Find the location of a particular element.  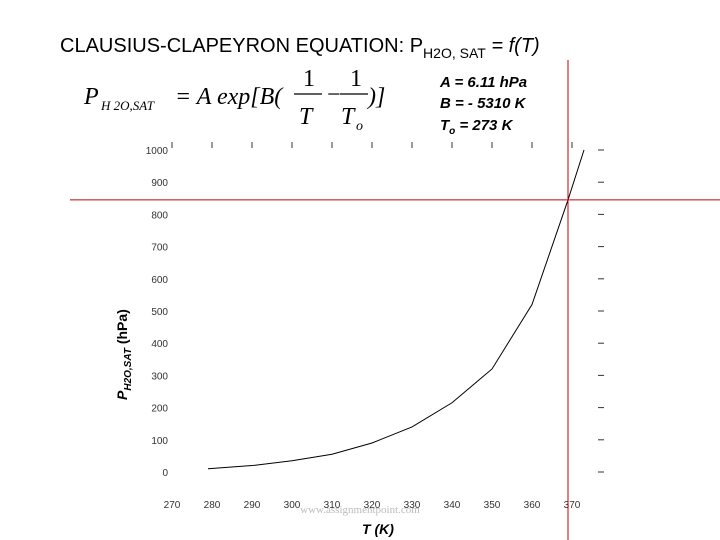

y-tick-label: 200 is located at coordinates (159, 409).